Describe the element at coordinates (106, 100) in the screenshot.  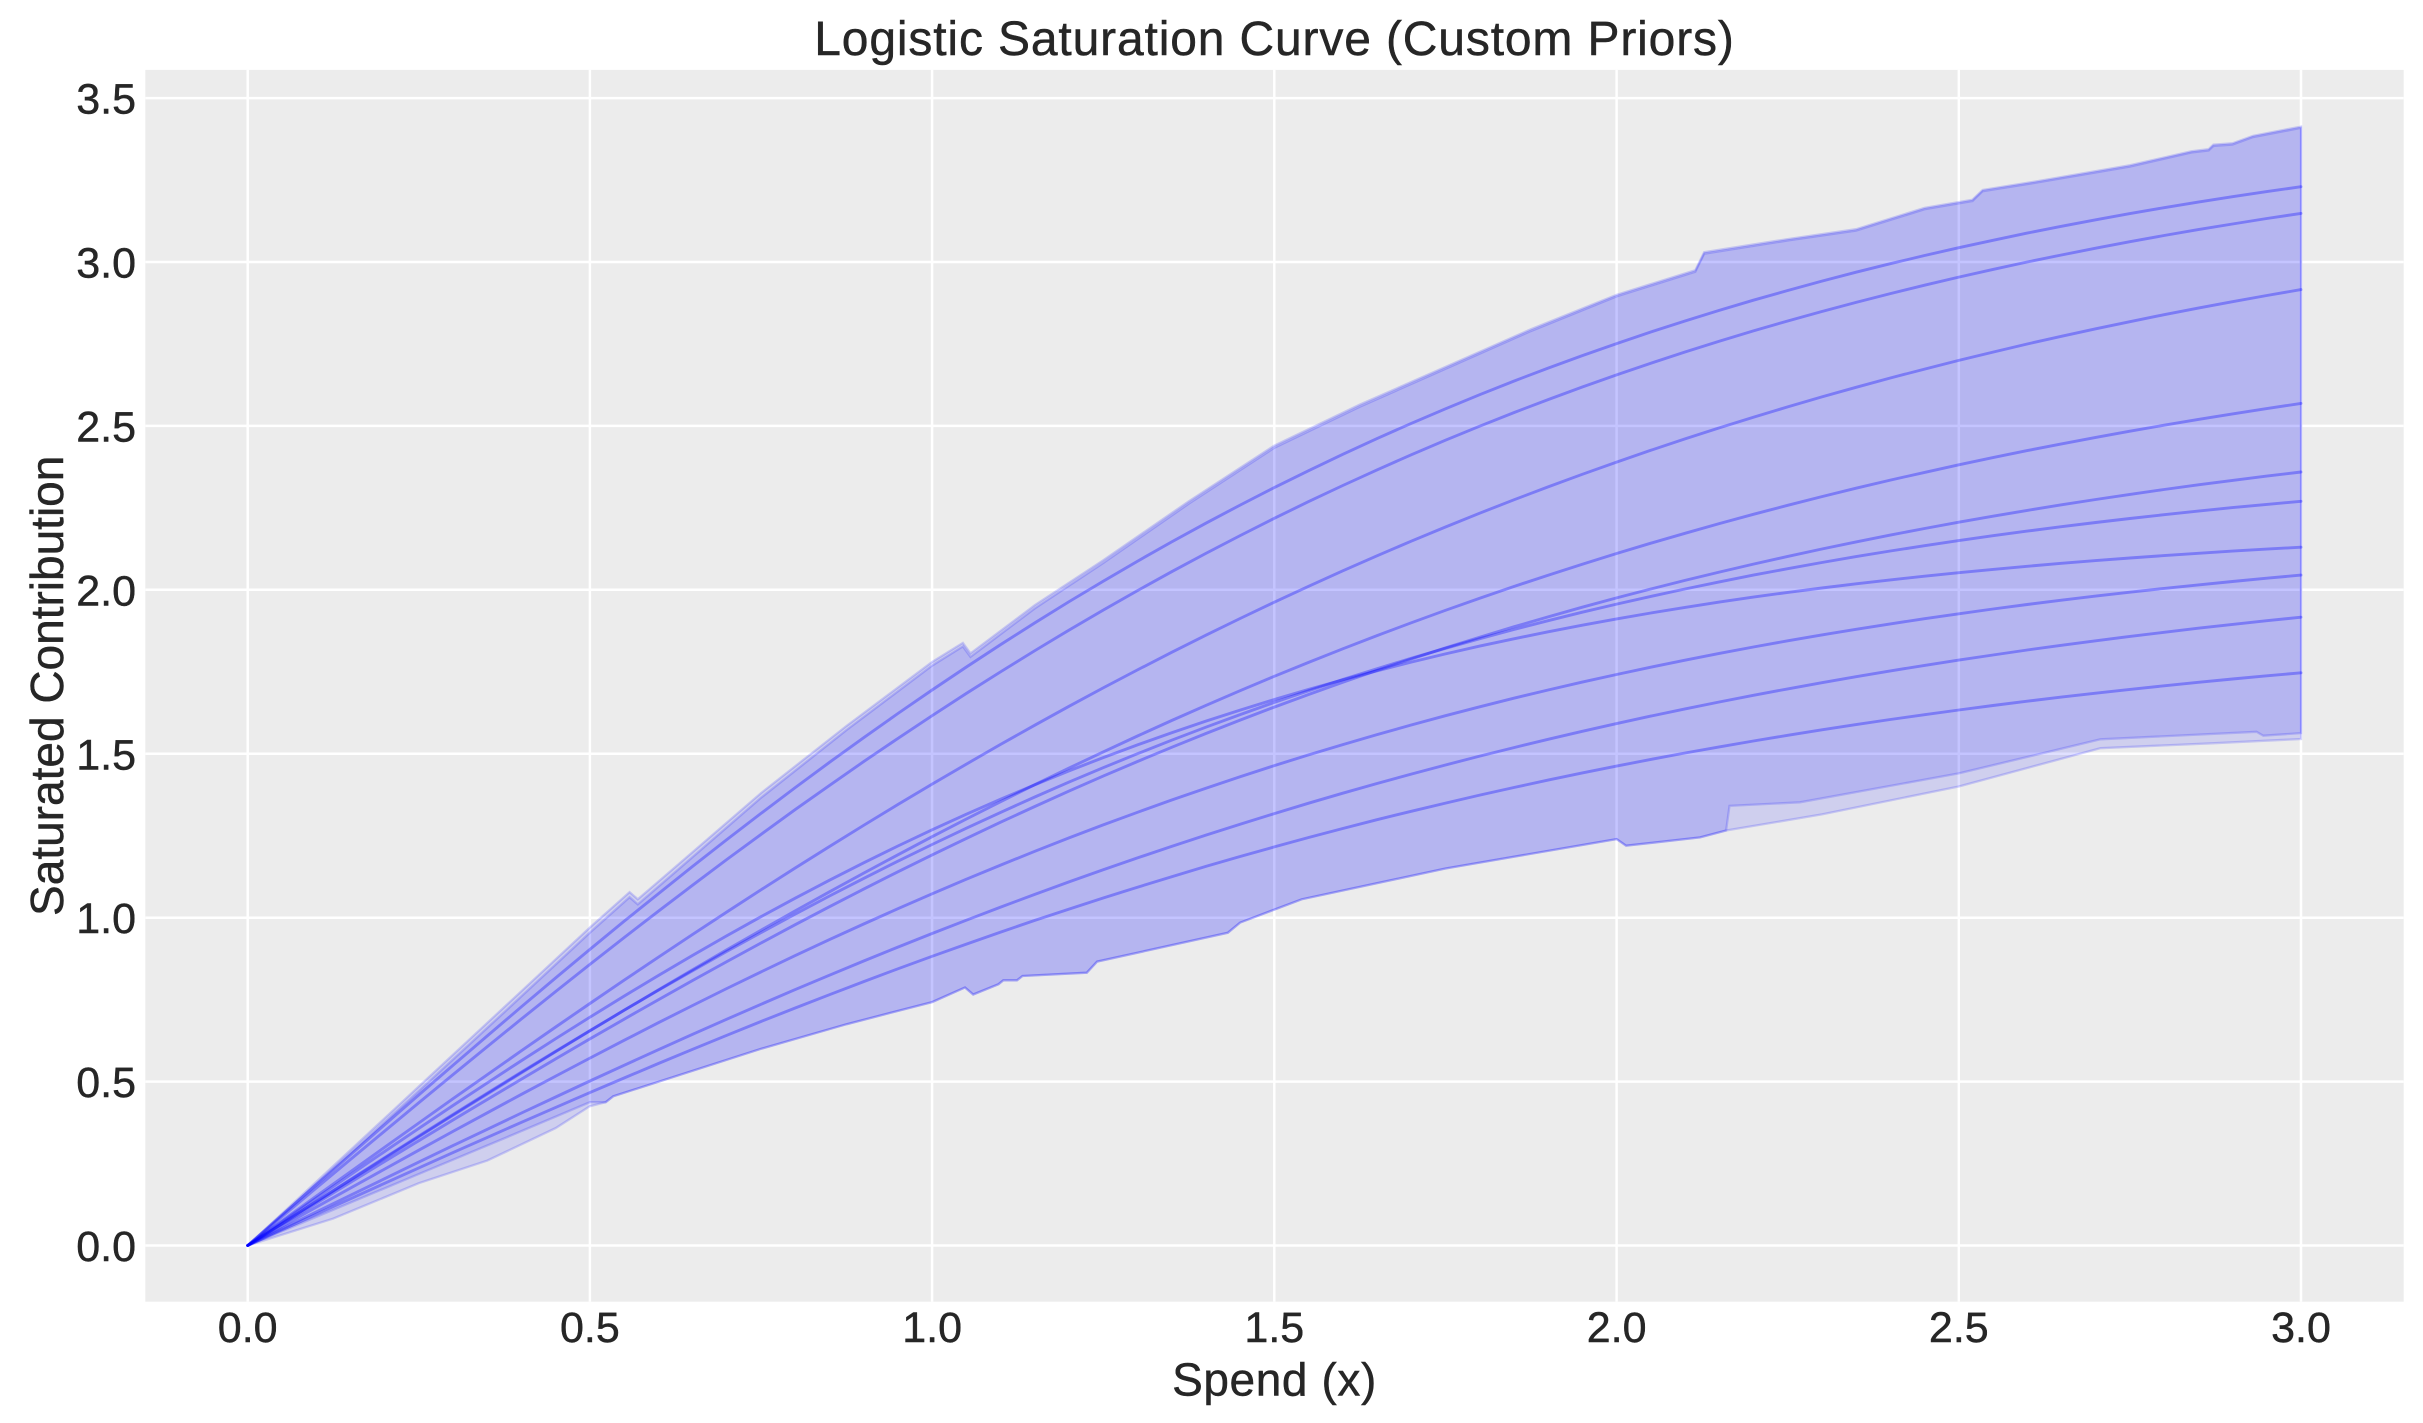
I see `svg-text: 3.5` at that location.